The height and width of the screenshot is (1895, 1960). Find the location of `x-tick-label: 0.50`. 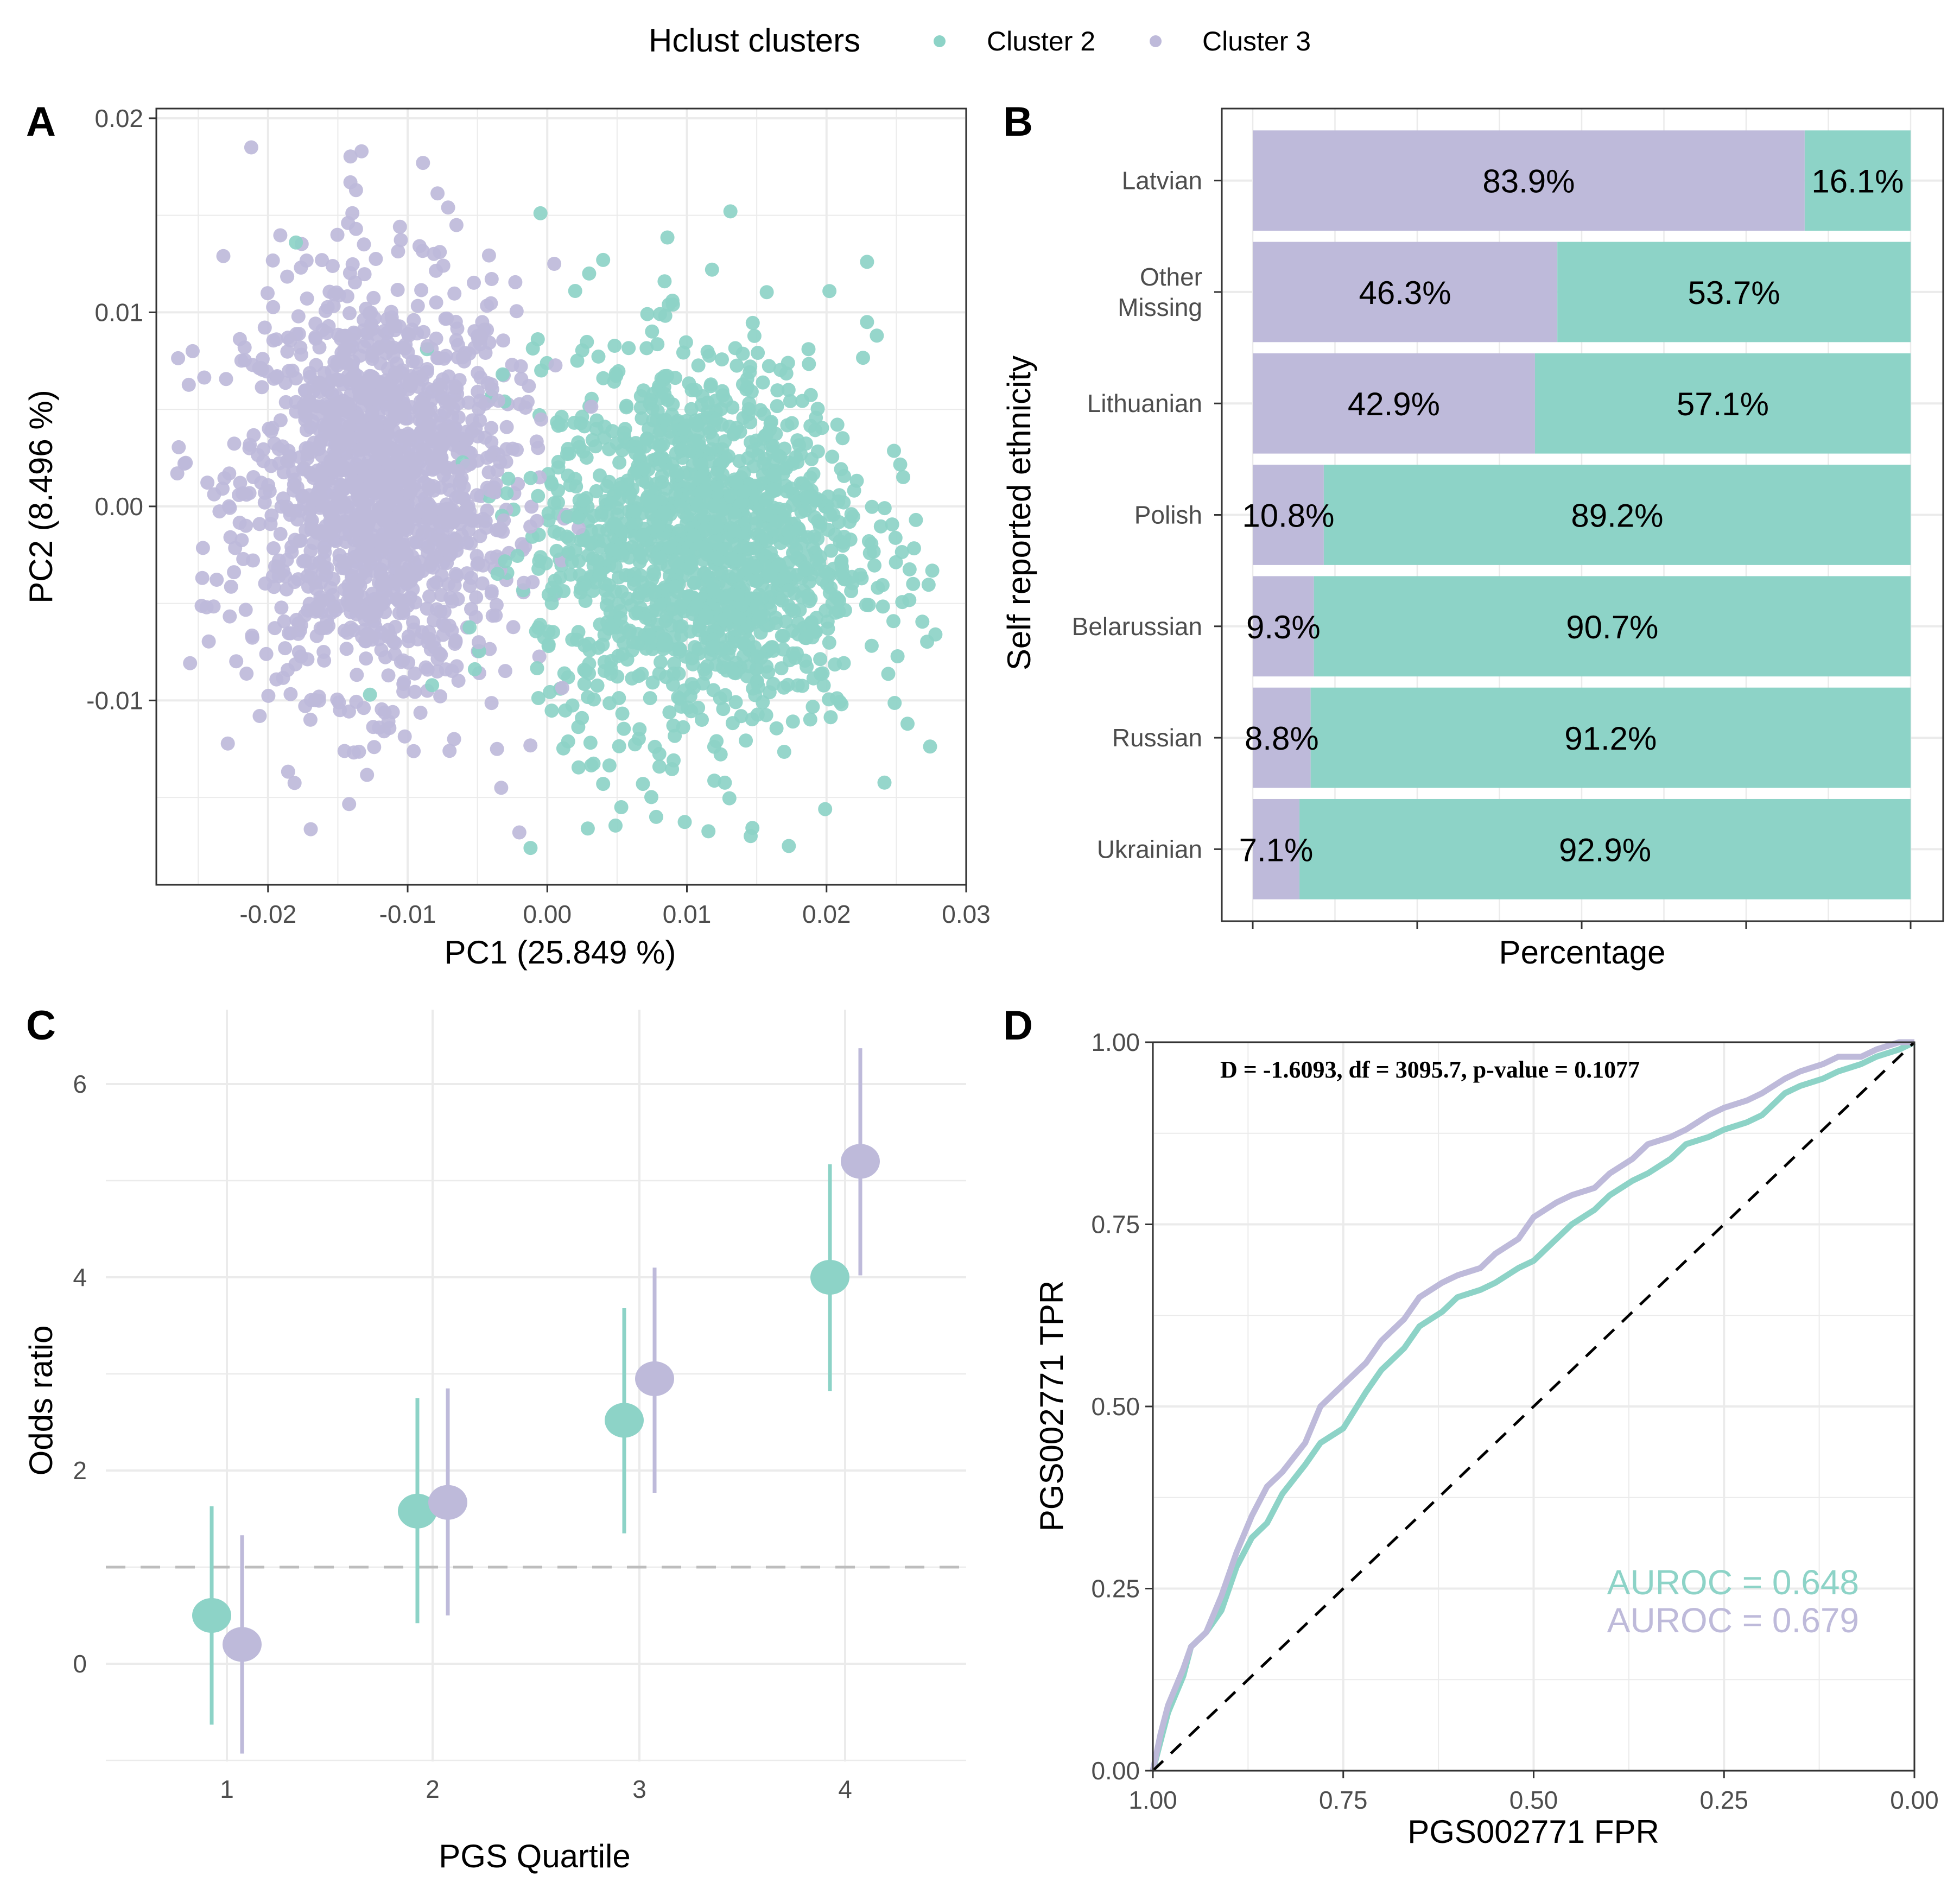

x-tick-label: 0.50 is located at coordinates (1534, 1800).